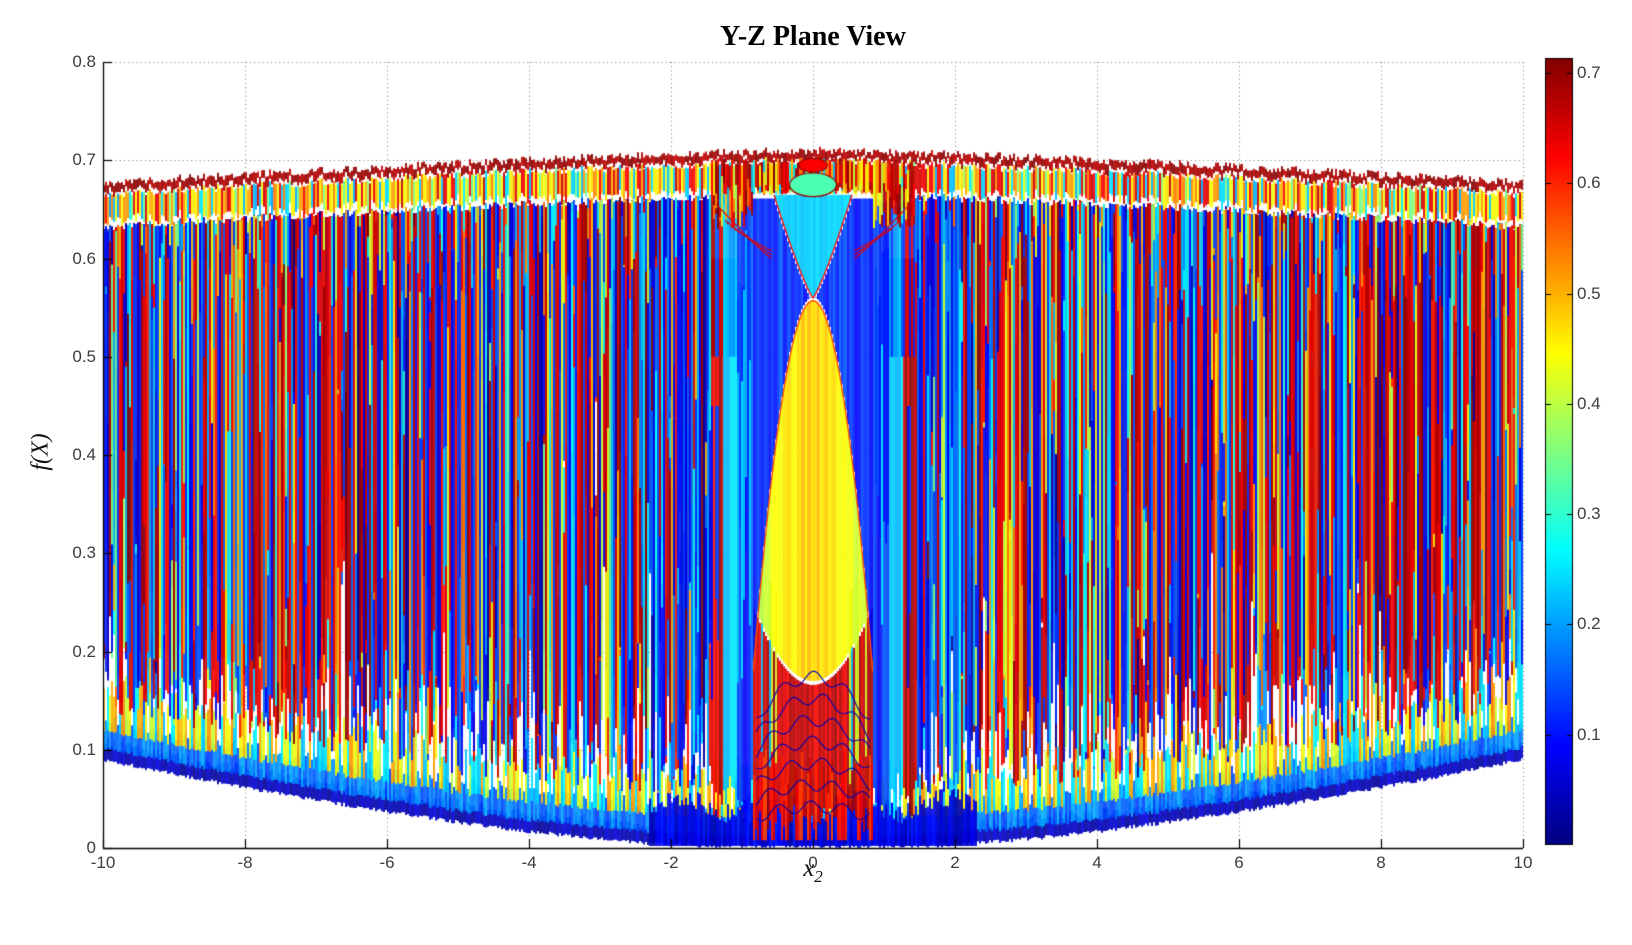  I want to click on y-tick-label: 0.1, so click(84, 749).